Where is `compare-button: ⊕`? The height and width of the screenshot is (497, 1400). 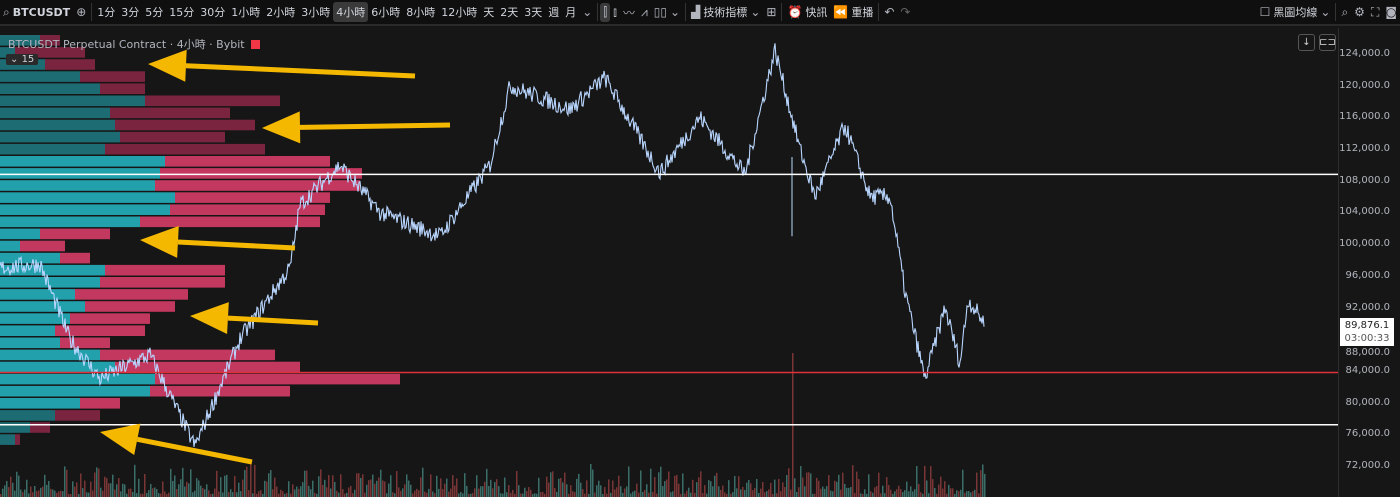 compare-button: ⊕ is located at coordinates (81, 12).